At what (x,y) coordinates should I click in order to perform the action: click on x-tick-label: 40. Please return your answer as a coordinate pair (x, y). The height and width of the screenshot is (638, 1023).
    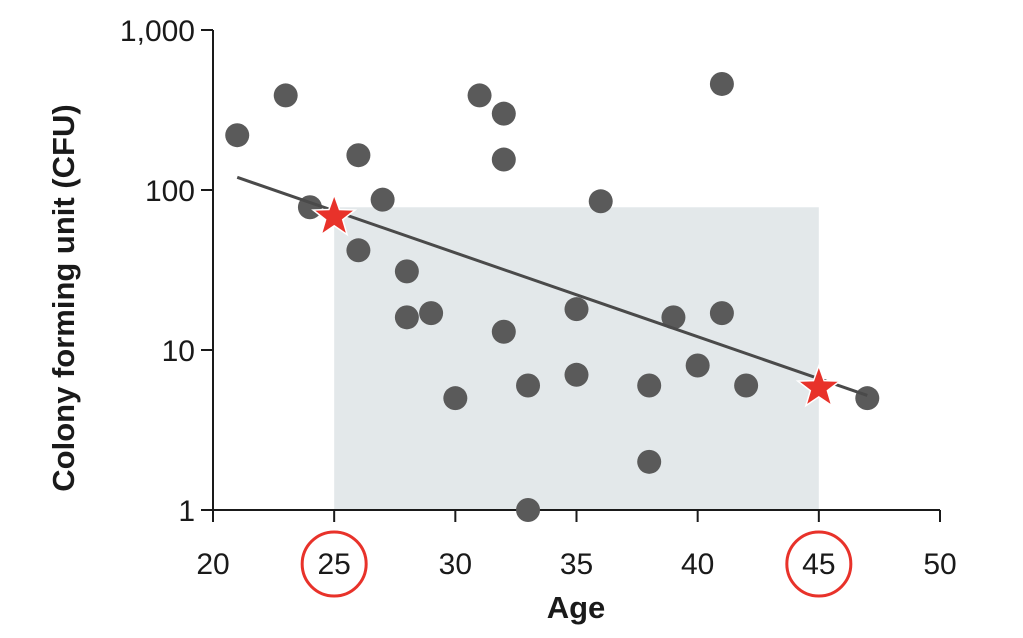
    Looking at the image, I should click on (697, 564).